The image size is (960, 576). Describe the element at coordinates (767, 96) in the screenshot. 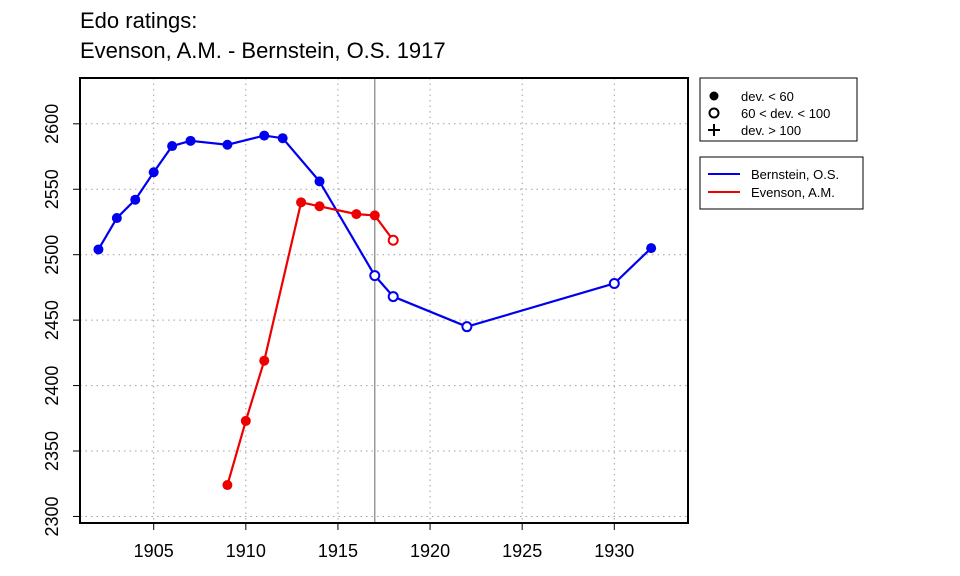

I see `legend-label-dev-lt-60: dev. < 60` at that location.